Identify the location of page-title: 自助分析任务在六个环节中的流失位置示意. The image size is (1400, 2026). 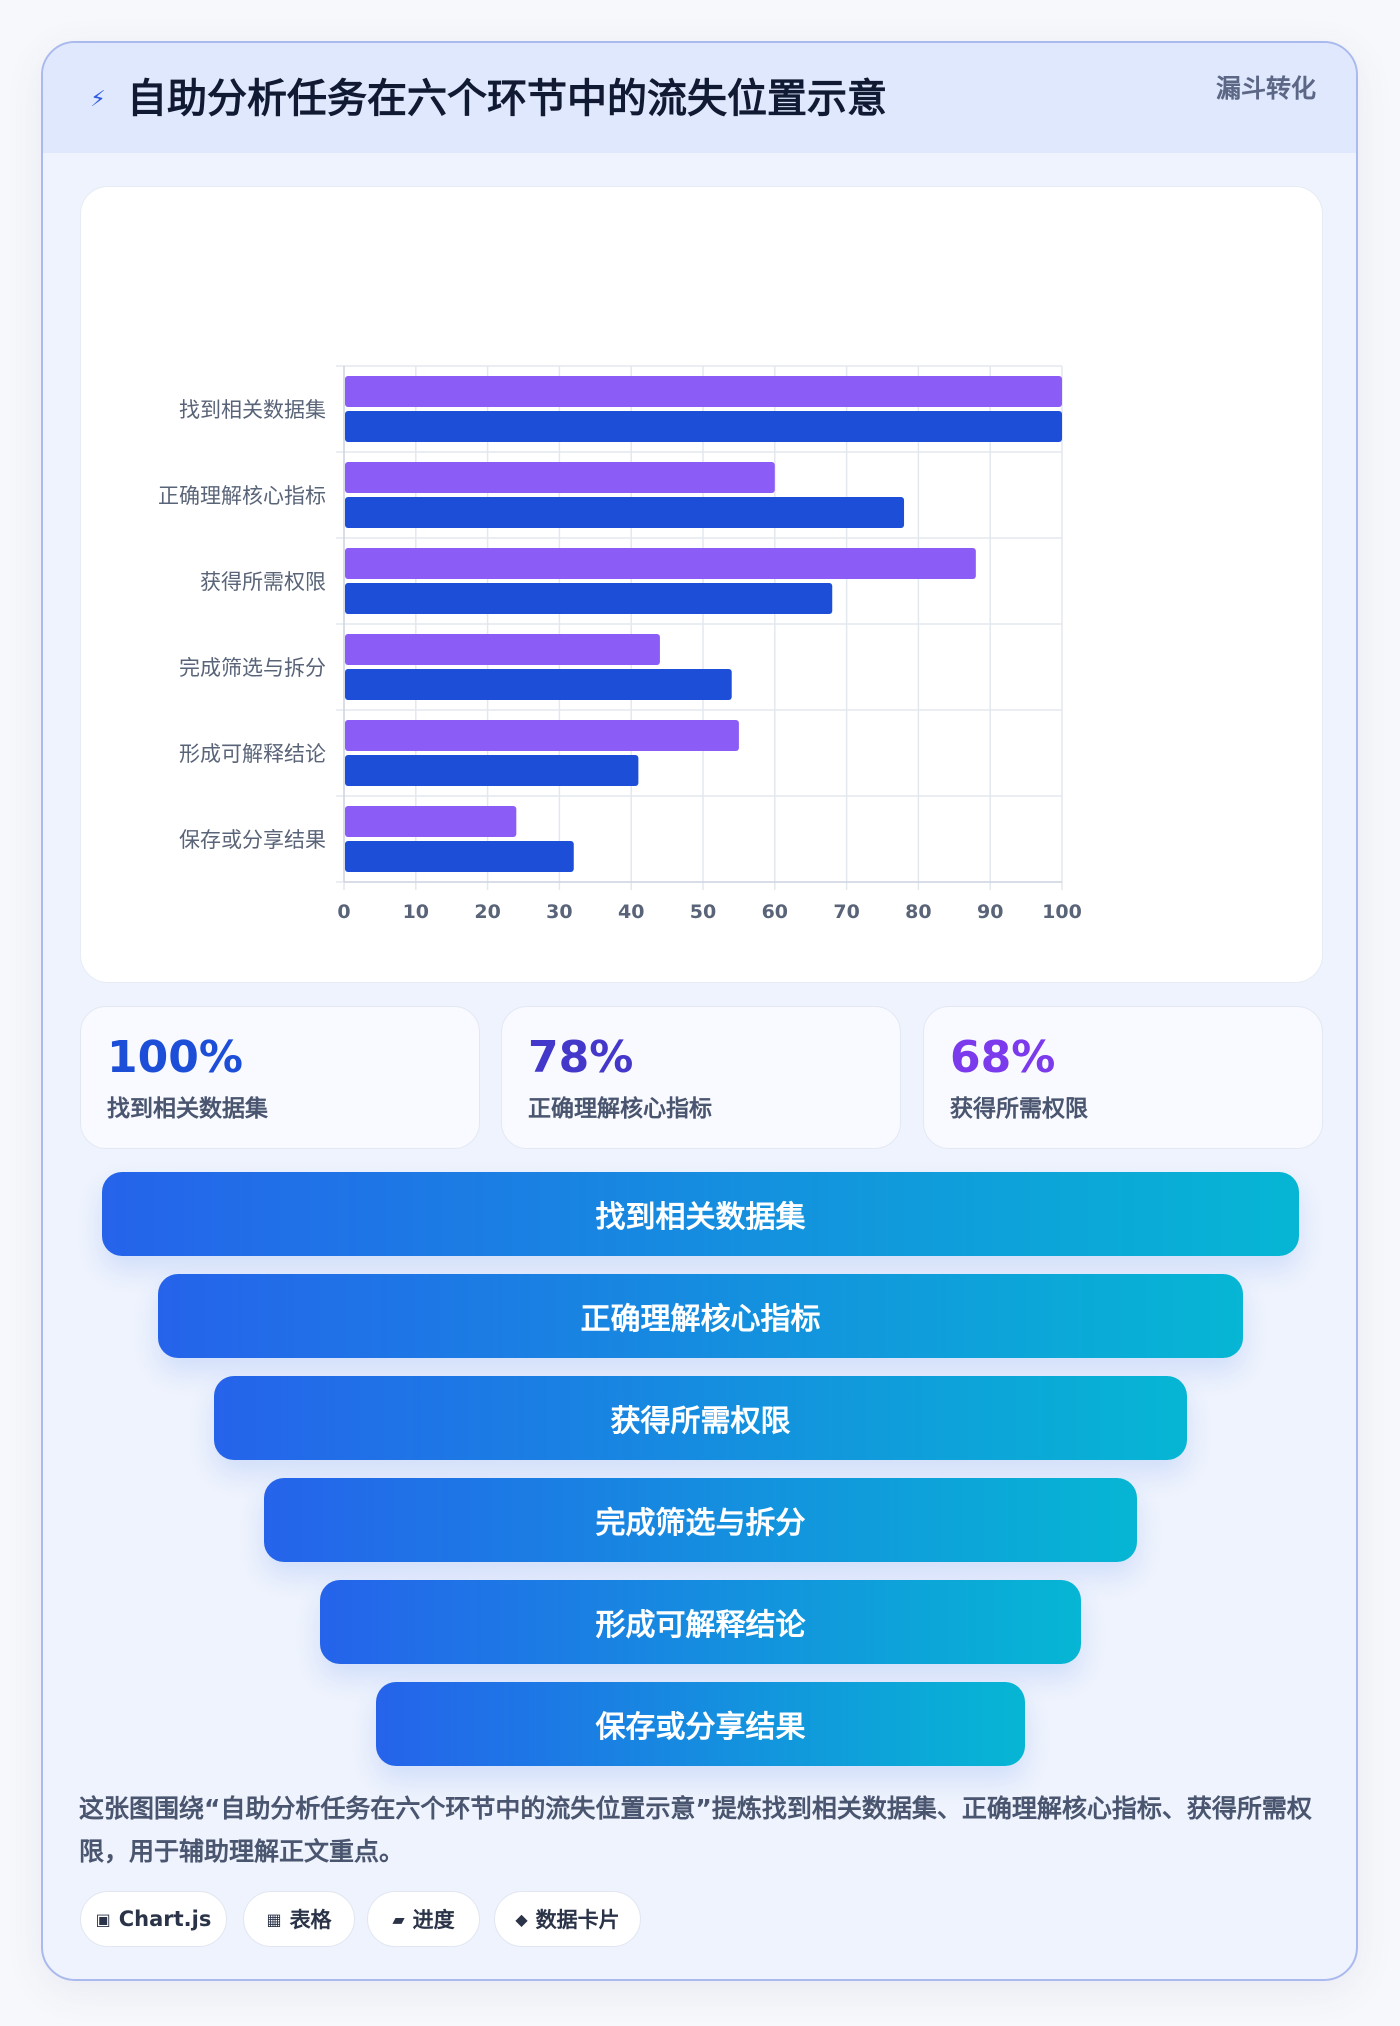
(507, 99).